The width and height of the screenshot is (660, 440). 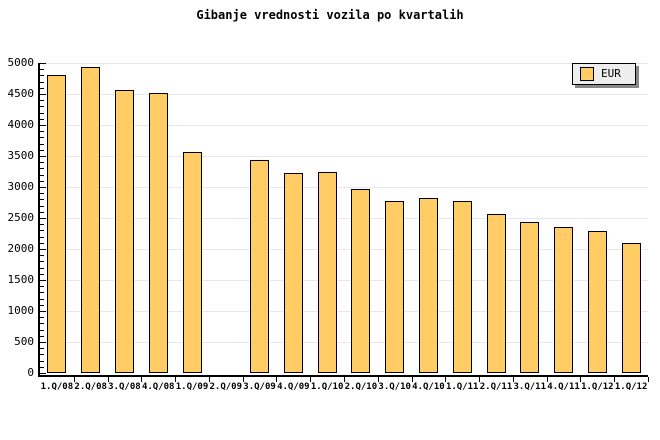 What do you see at coordinates (21, 93) in the screenshot?
I see `y-axis-label: 4500` at bounding box center [21, 93].